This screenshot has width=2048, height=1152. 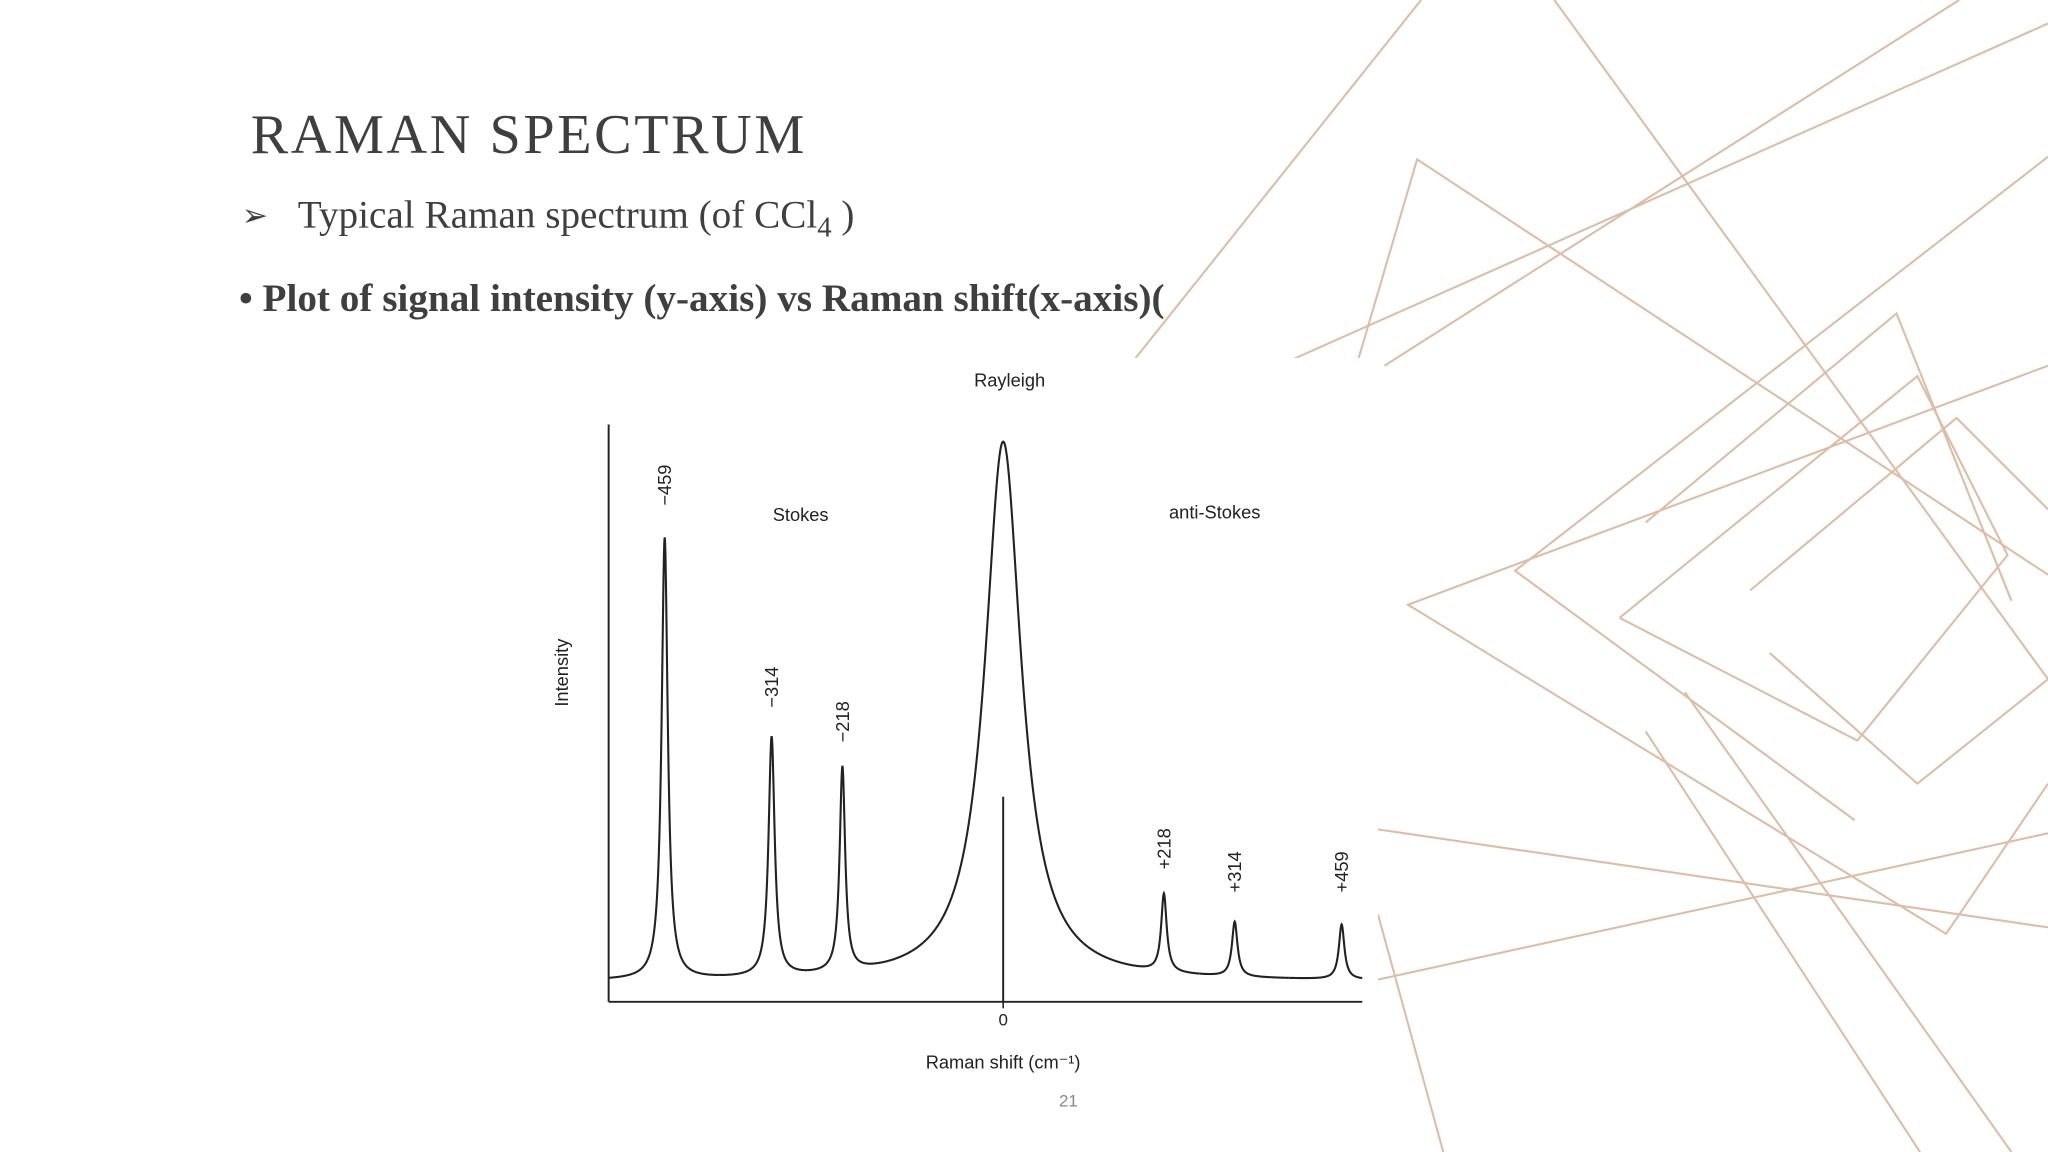 I want to click on text: Typical Raman spectrum (of CCl, so click(x=558, y=214).